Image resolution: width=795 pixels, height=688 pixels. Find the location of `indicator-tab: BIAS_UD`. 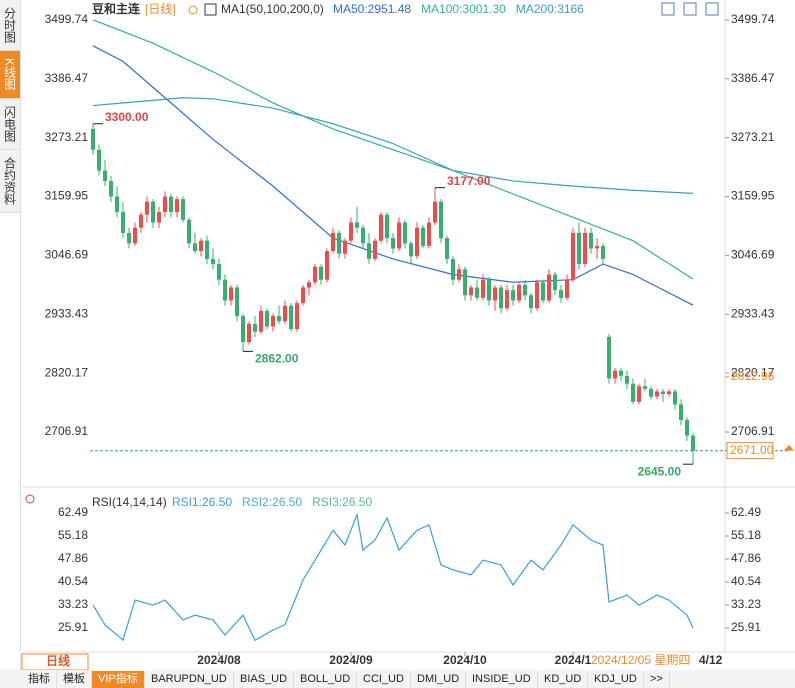

indicator-tab: BIAS_UD is located at coordinates (264, 679).